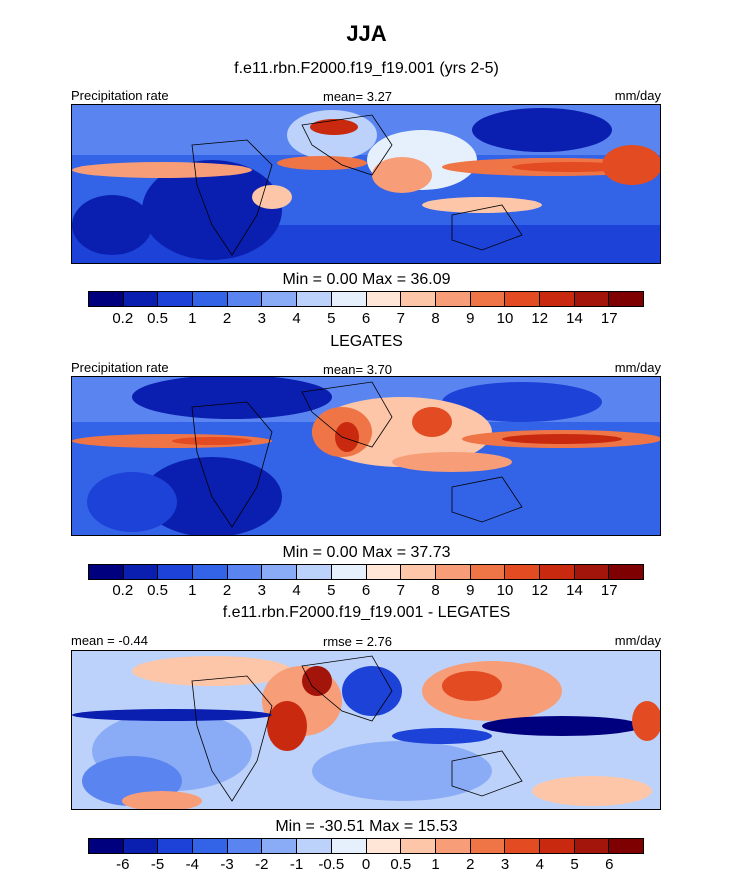 This screenshot has width=733, height=883. I want to click on panel-1-subtitle: f.e11.rbn.F2000.f19_f19.001 (yrs 2-5), so click(366, 68).